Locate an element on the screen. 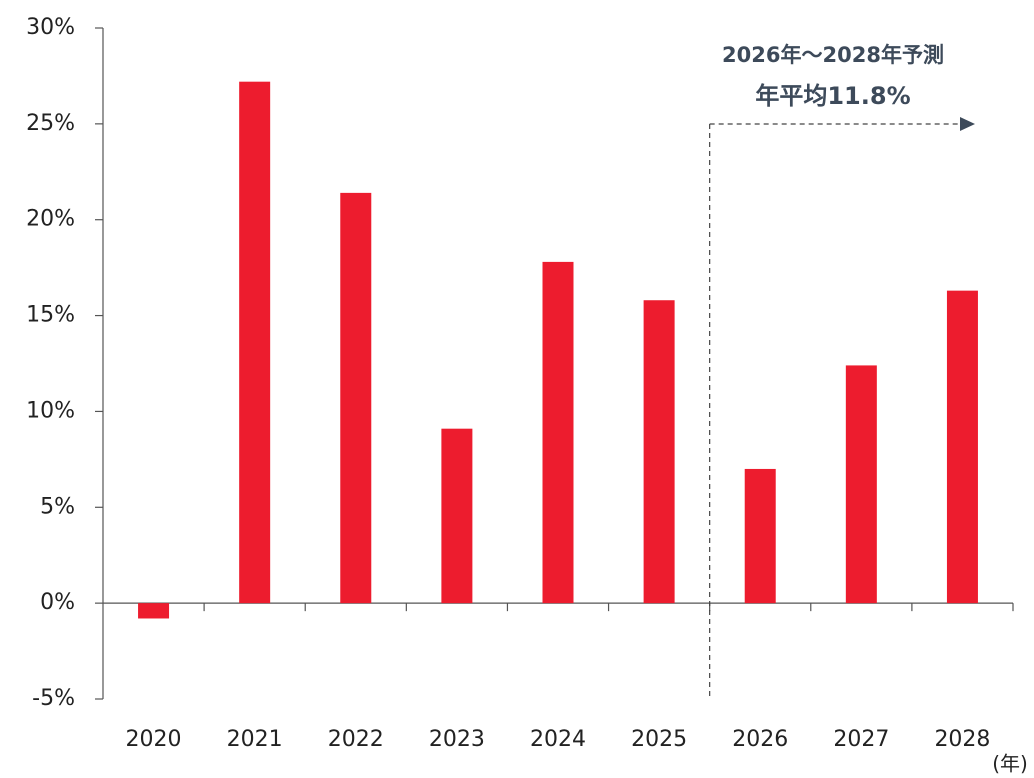 The image size is (1034, 778). x-tick-label: 2021 is located at coordinates (255, 739).